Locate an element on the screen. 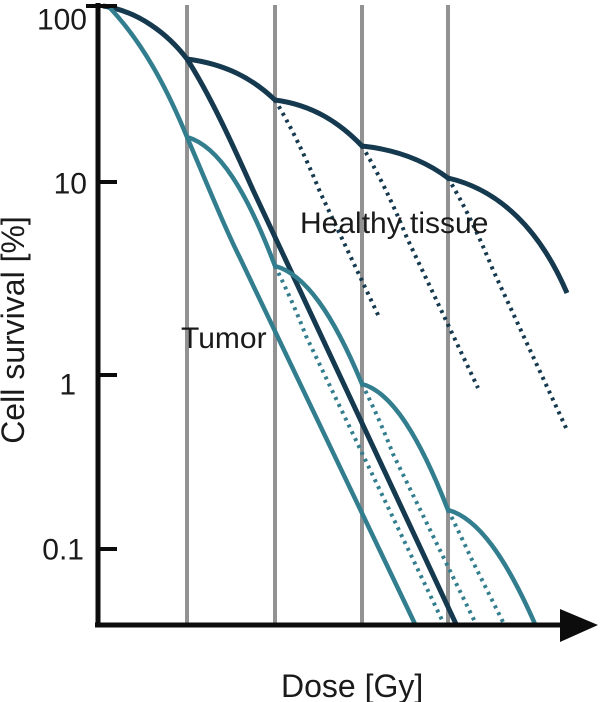  x-axis-title: Dose [Gy] is located at coordinates (352, 685).